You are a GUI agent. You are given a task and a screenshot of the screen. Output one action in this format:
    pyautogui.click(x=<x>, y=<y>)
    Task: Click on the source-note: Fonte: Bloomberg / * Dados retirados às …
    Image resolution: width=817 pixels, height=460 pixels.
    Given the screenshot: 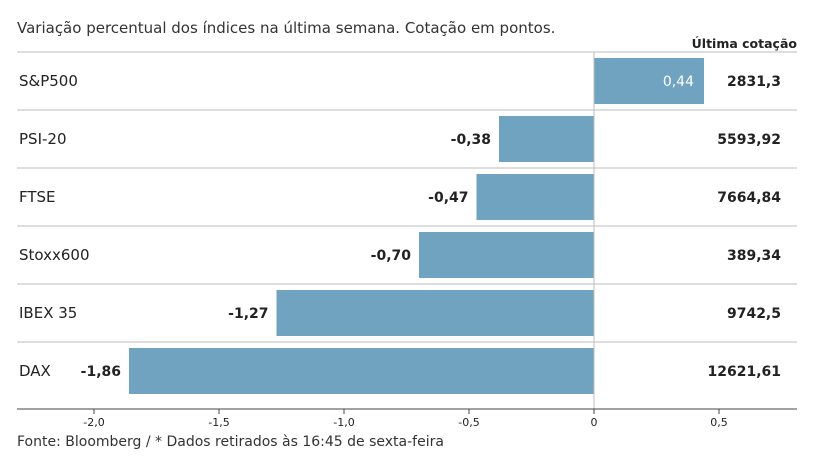 What is the action you would take?
    pyautogui.click(x=230, y=442)
    